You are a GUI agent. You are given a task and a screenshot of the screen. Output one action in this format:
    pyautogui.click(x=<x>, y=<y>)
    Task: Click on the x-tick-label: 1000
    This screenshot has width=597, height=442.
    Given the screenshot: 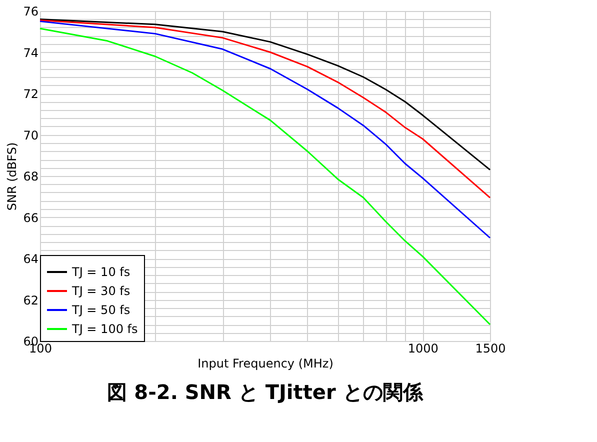 What is the action you would take?
    pyautogui.click(x=423, y=349)
    